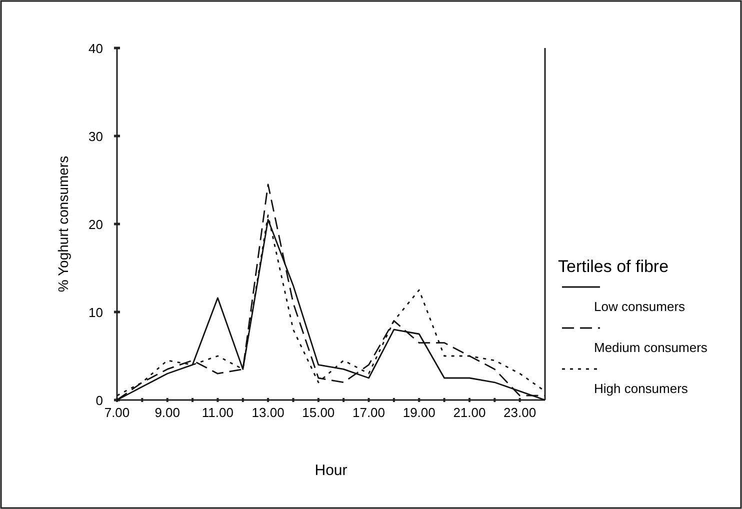  What do you see at coordinates (318, 412) in the screenshot?
I see `x-tick-label: 15.00` at bounding box center [318, 412].